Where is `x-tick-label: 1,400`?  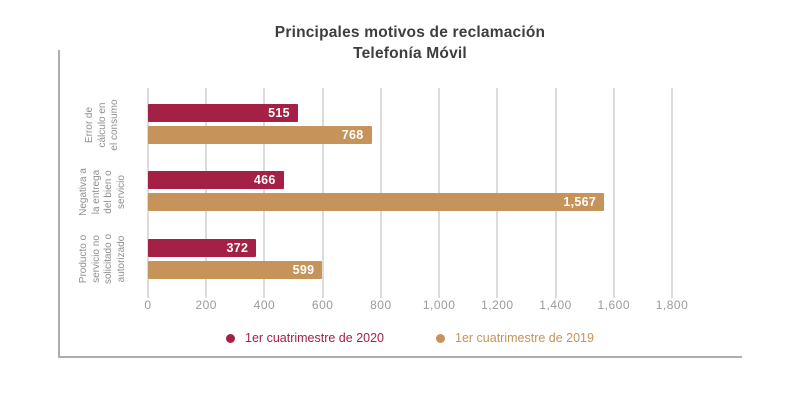
x-tick-label: 1,400 is located at coordinates (555, 305).